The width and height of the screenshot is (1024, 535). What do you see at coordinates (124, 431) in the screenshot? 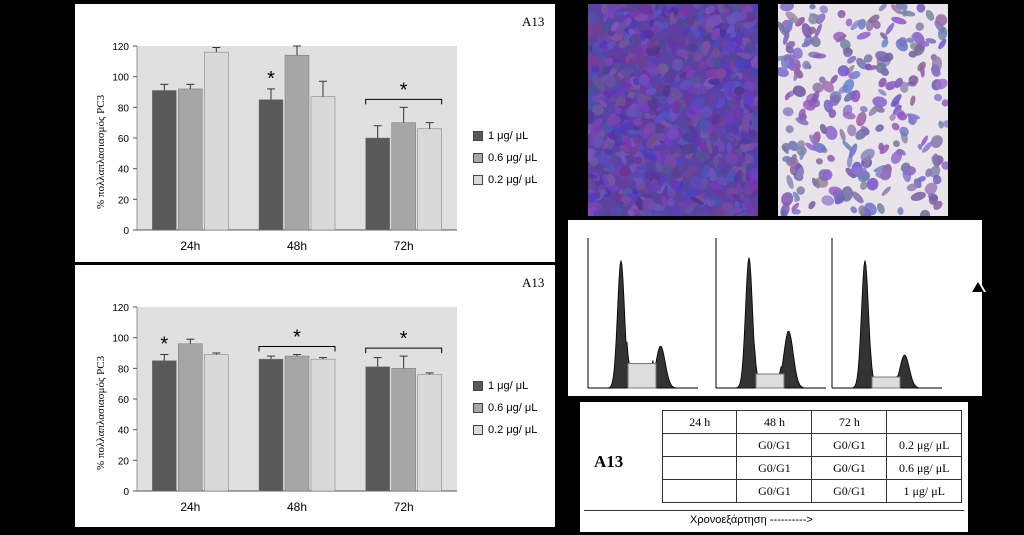
I see `y-tick-label: 40` at bounding box center [124, 431].